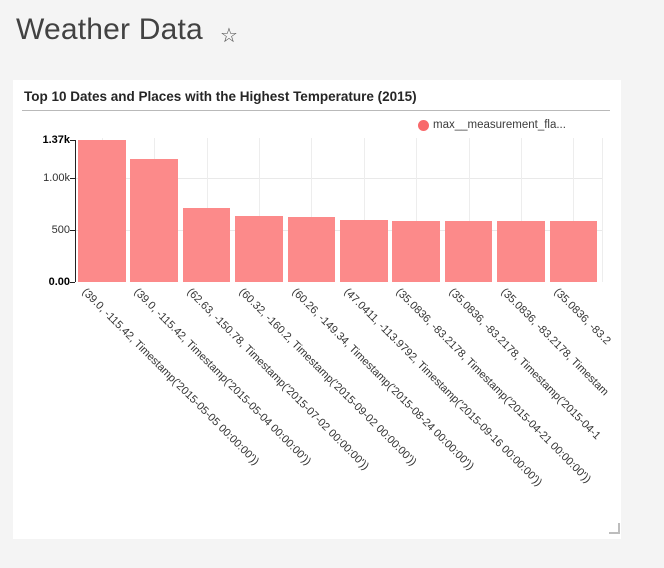 The width and height of the screenshot is (664, 568). What do you see at coordinates (423, 125) in the screenshot?
I see `legend-dot-icon` at bounding box center [423, 125].